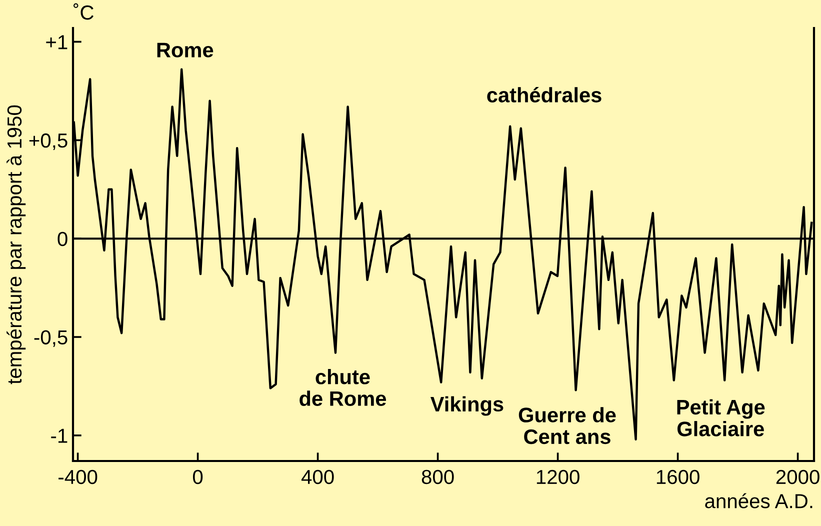 This screenshot has width=821, height=526. I want to click on y-tick-label: -1, so click(59, 435).